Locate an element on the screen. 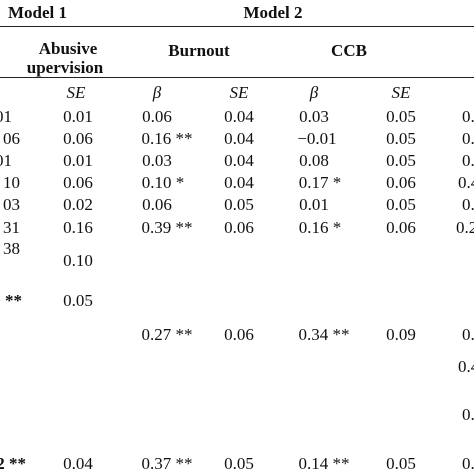  row-burnout-beta: 0.27 ** is located at coordinates (167, 334).